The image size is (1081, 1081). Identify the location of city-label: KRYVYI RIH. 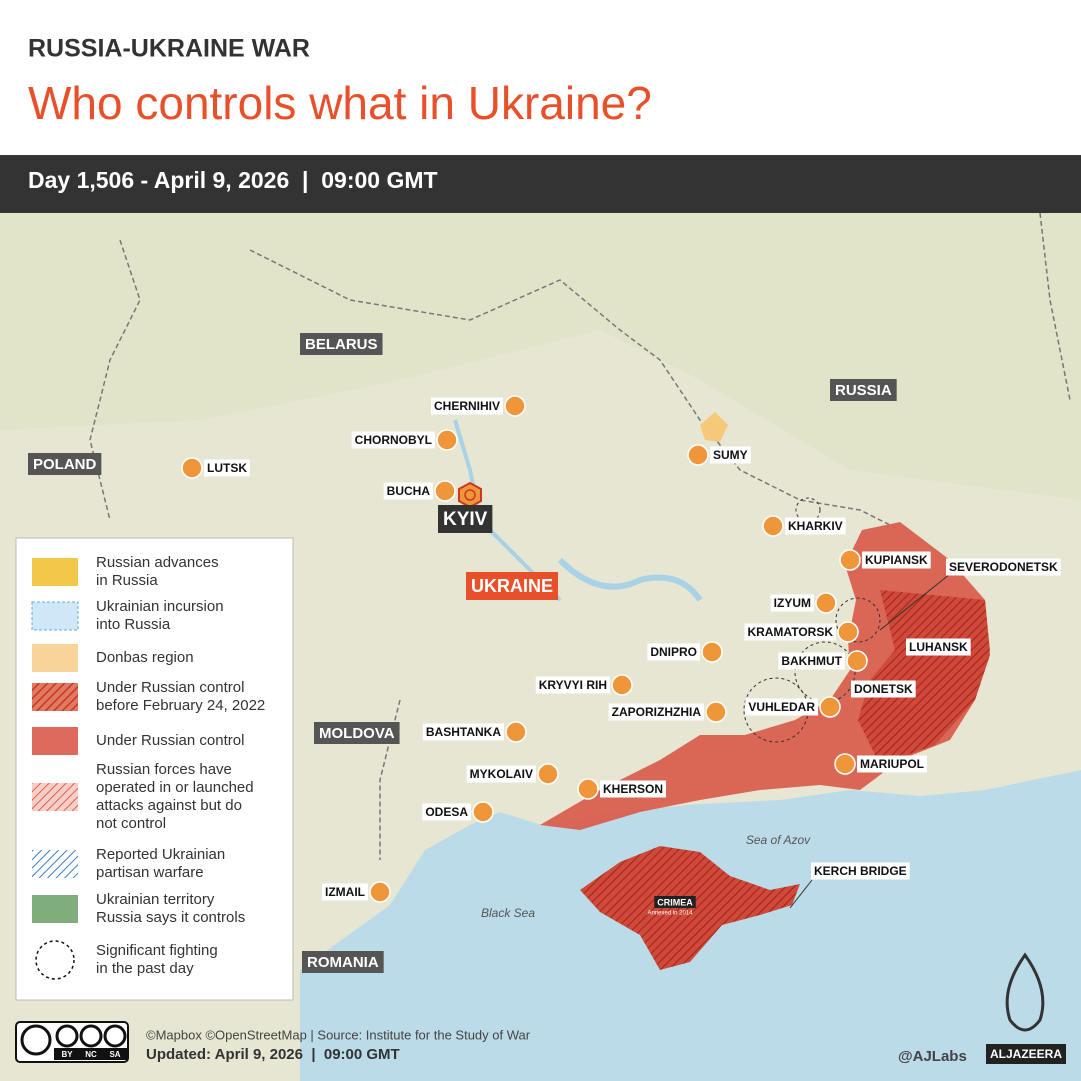
(573, 685).